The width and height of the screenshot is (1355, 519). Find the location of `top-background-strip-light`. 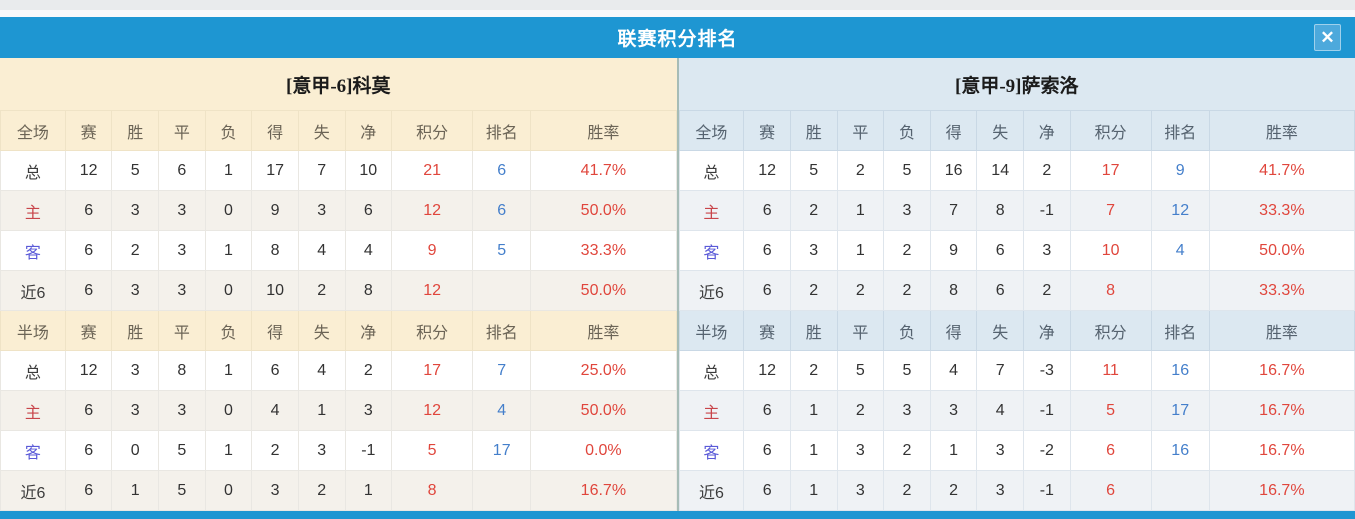

top-background-strip-light is located at coordinates (677, 13).